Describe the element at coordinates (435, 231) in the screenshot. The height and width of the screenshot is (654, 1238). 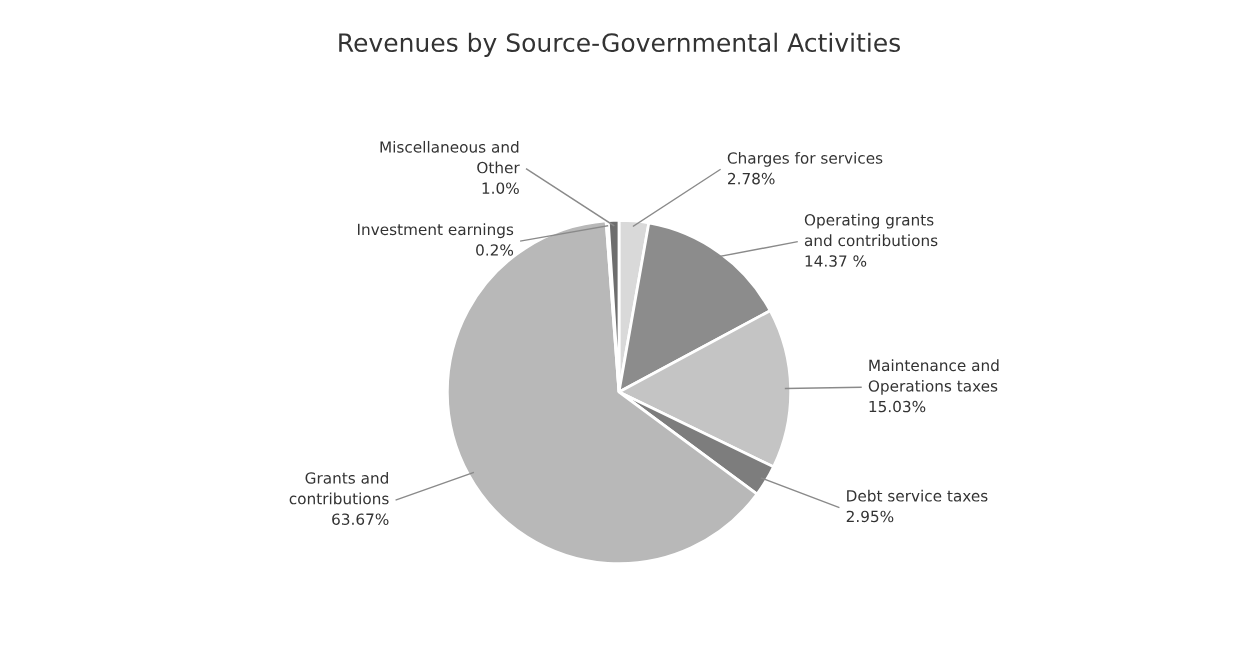
I see `slice-label: Investment earnings` at that location.